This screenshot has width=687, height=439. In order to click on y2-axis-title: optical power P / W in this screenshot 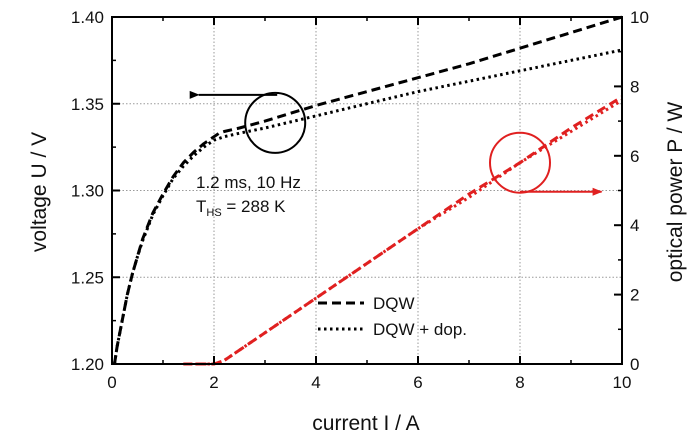, I will do `click(675, 192)`.